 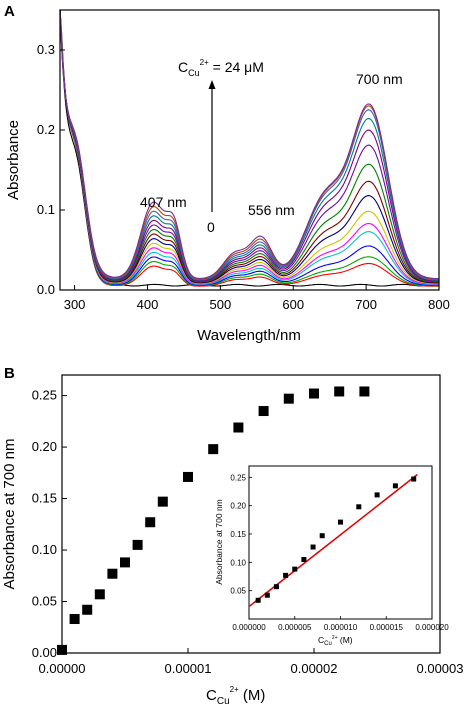 What do you see at coordinates (249, 335) in the screenshot?
I see `panel-a-x-axis-label: Wavelength/nm` at bounding box center [249, 335].